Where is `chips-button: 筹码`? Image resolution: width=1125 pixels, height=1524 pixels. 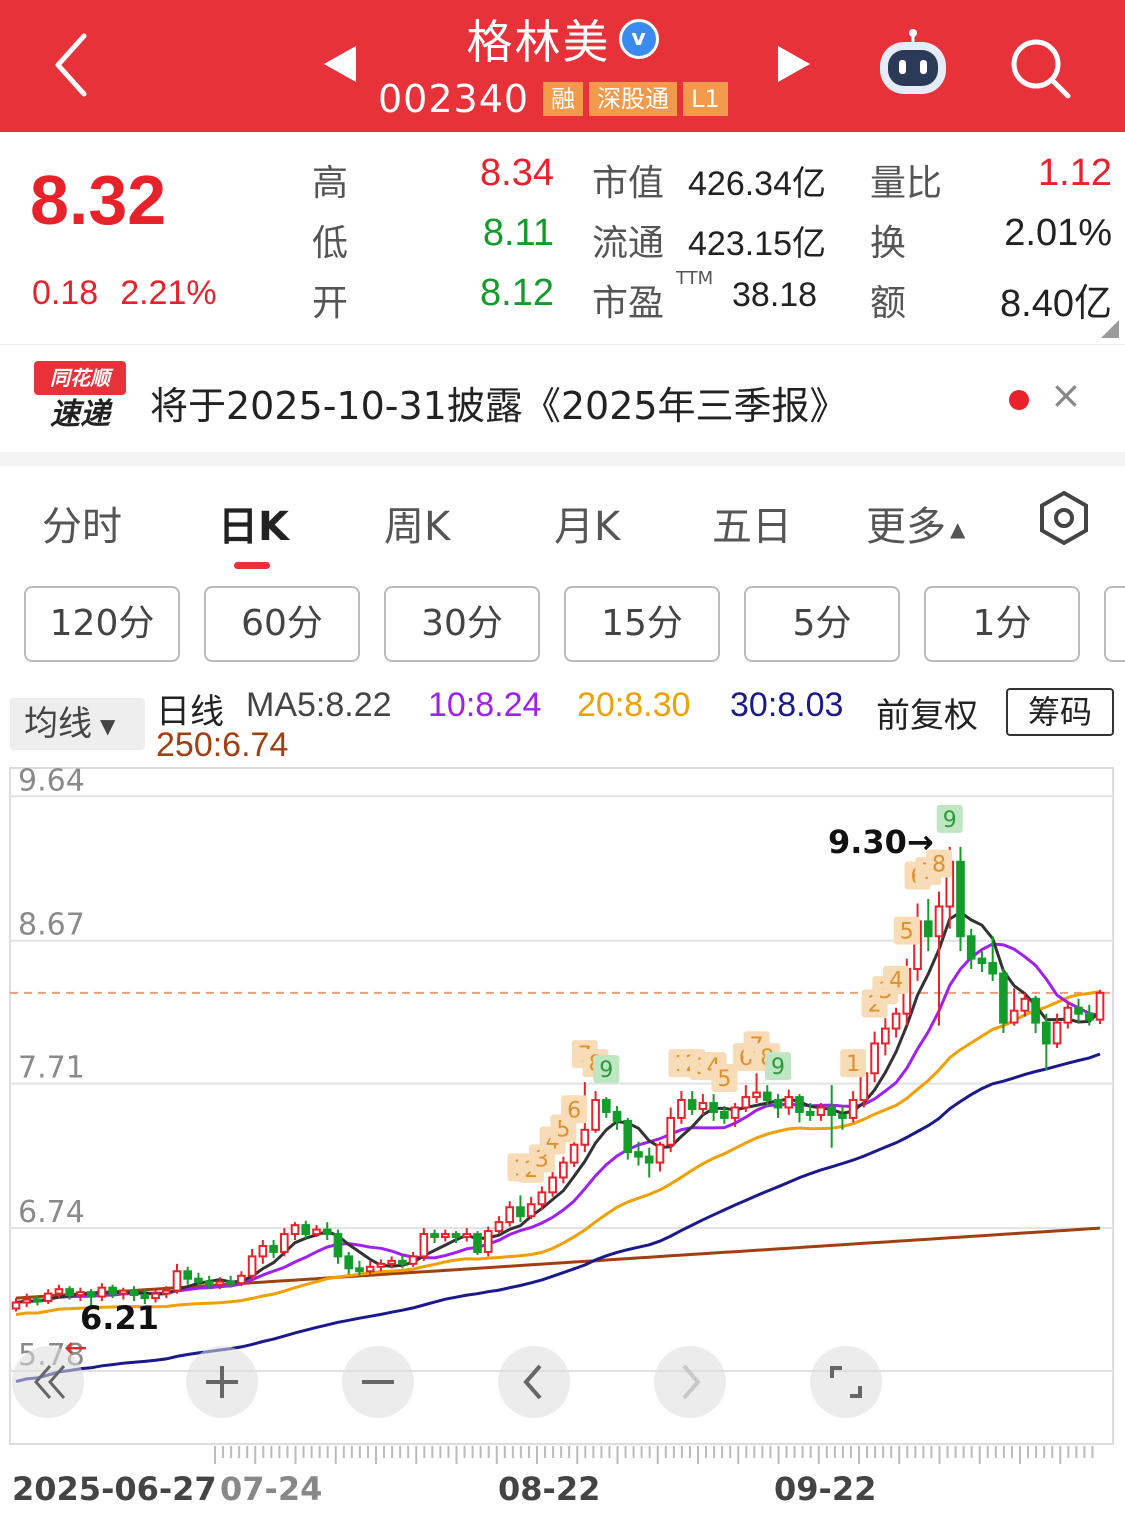
chips-button: 筹码 is located at coordinates (1060, 712).